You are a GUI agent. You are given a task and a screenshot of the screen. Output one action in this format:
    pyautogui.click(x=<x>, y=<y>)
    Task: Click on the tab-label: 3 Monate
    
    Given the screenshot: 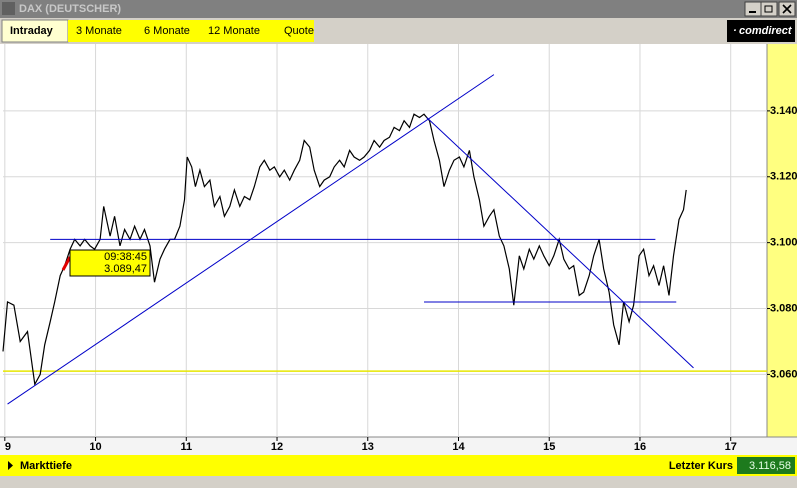 What is the action you would take?
    pyautogui.click(x=99, y=31)
    